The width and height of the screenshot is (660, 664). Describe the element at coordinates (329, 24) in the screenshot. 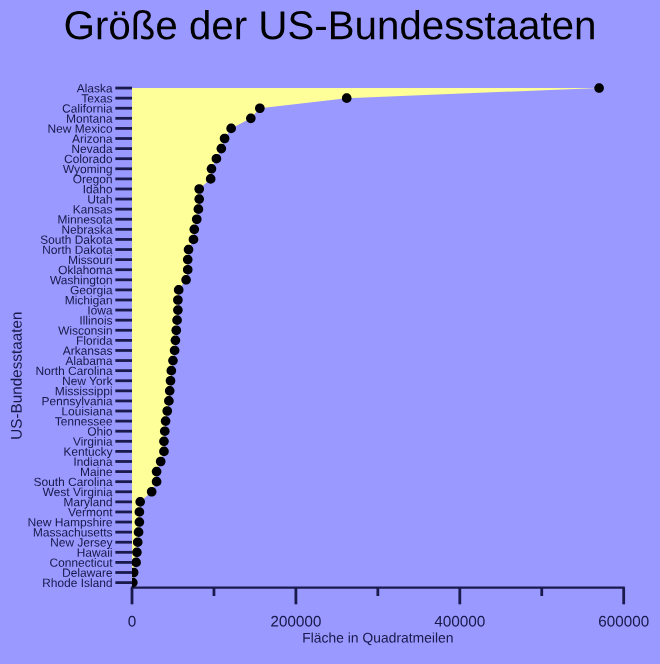

I see `chart-title: Größe der US-Bundesstaaten` at that location.